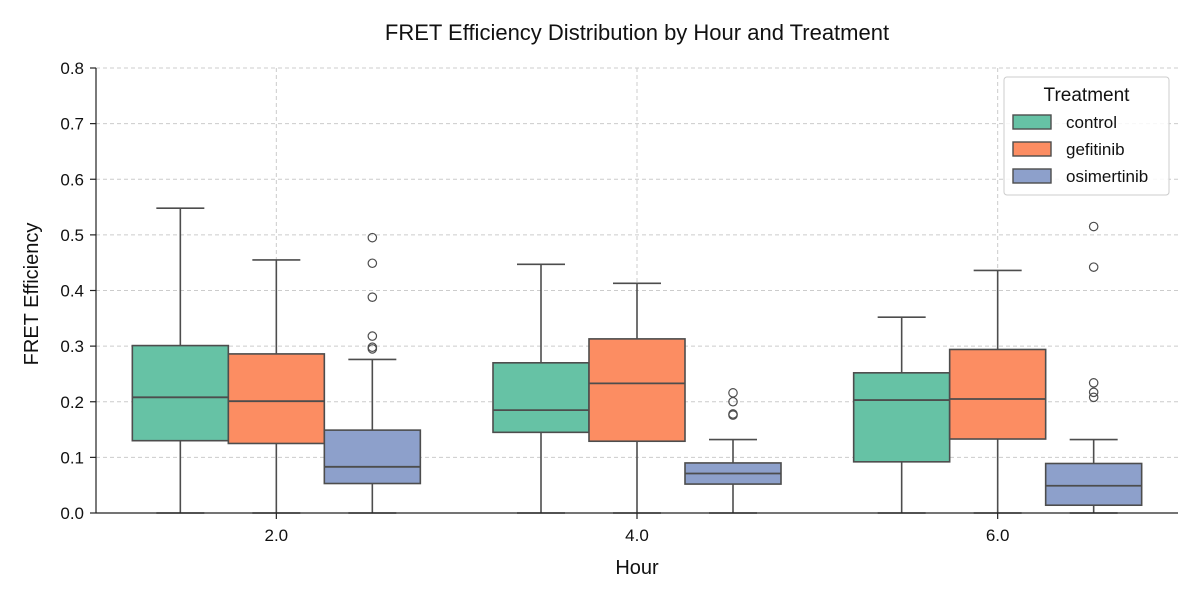 The image size is (1200, 600). What do you see at coordinates (1093, 367) in the screenshot?
I see `box-osimertinib-6.0` at bounding box center [1093, 367].